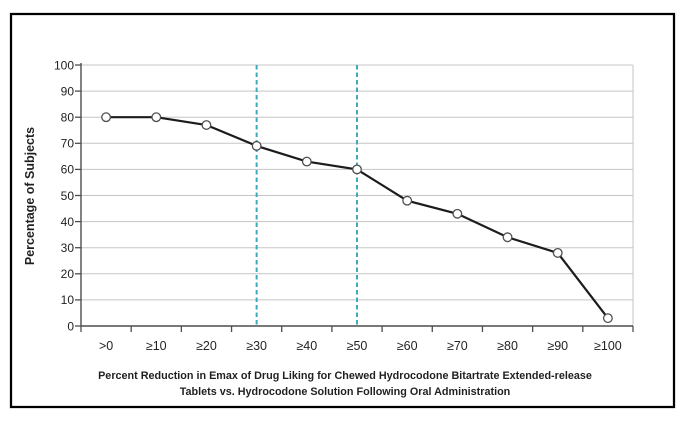  I want to click on y-tick-label: 30, so click(68, 248).